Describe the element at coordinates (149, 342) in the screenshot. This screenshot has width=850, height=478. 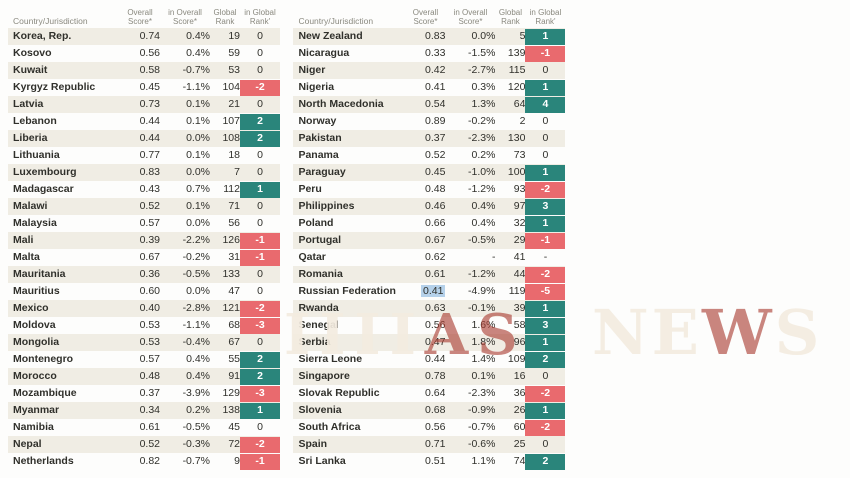
I see `overall-score: 0.53` at that location.